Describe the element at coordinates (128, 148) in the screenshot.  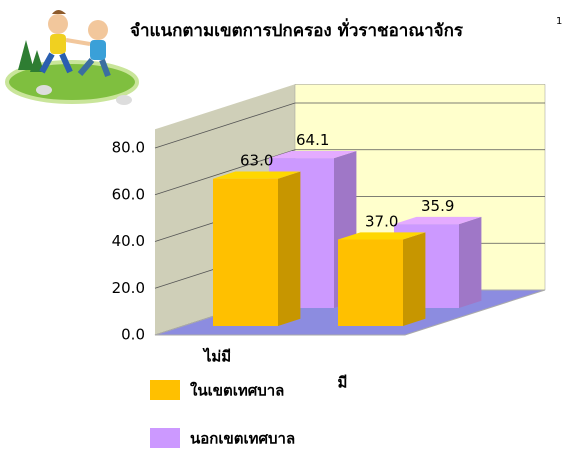
I see `y-tick-label: 80.0` at that location.